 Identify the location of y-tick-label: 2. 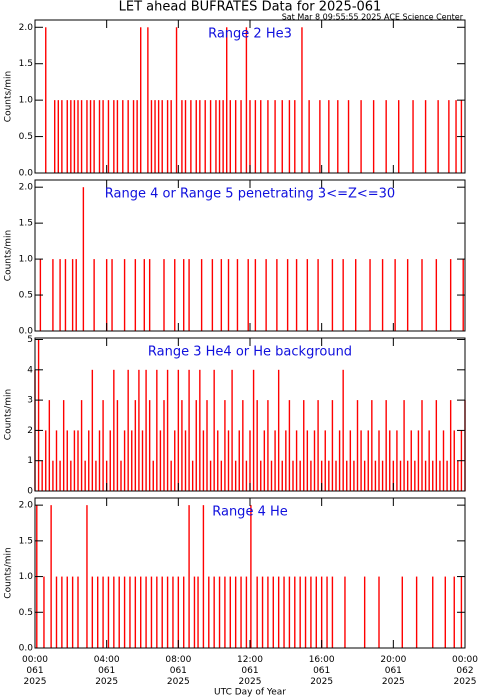
(30, 431).